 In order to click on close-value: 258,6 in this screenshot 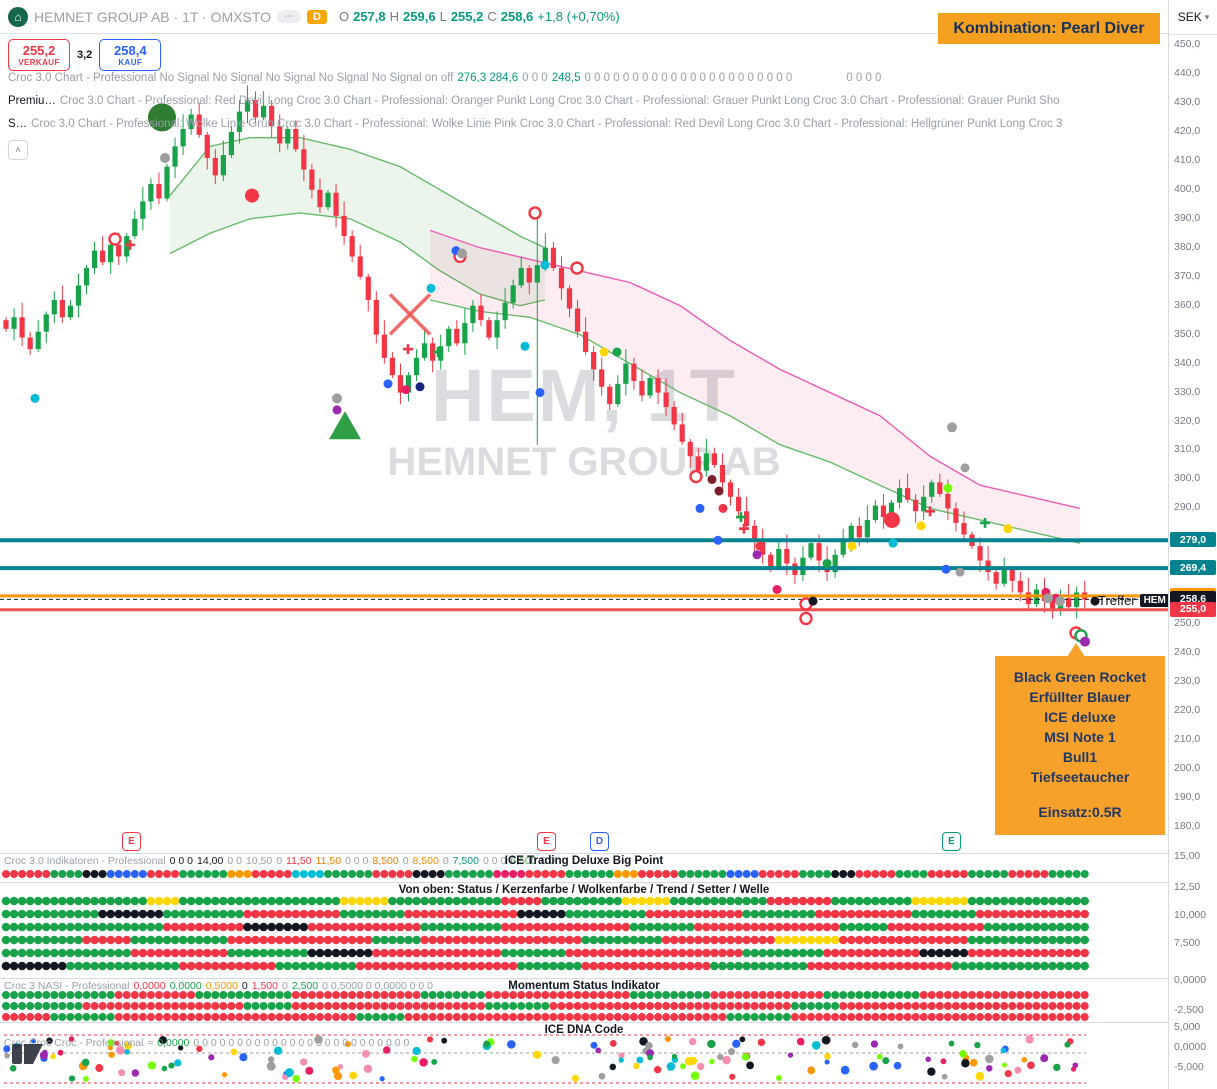, I will do `click(517, 16)`.